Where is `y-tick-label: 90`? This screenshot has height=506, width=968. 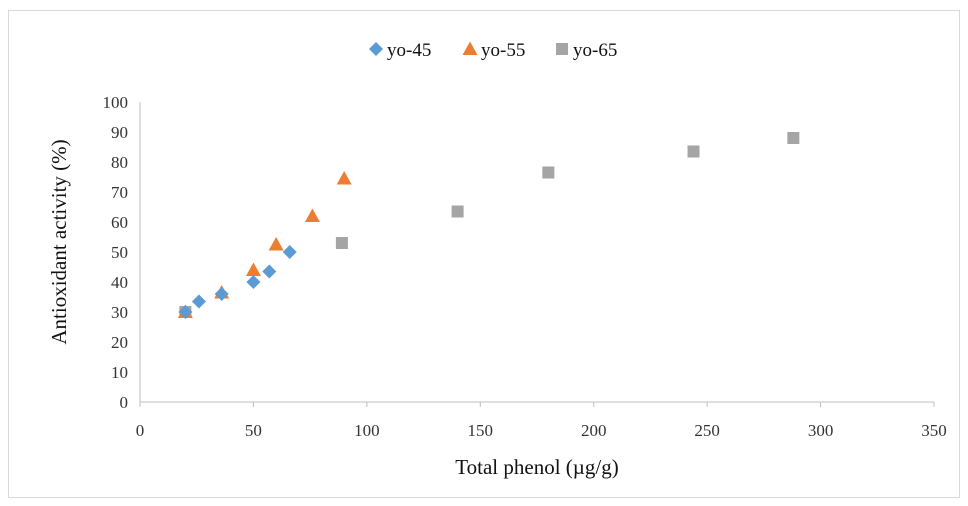 y-tick-label: 90 is located at coordinates (119, 132).